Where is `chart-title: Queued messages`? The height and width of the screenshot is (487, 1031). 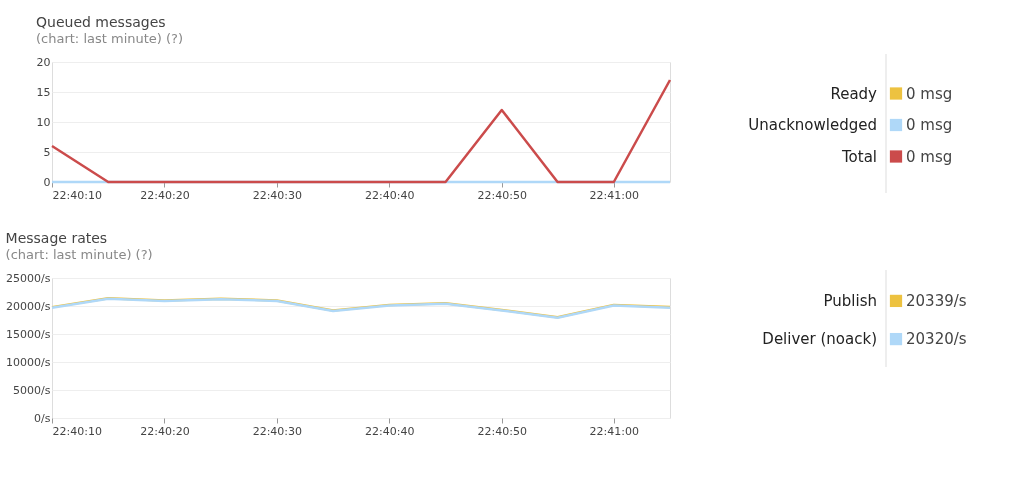 chart-title: Queued messages is located at coordinates (101, 22).